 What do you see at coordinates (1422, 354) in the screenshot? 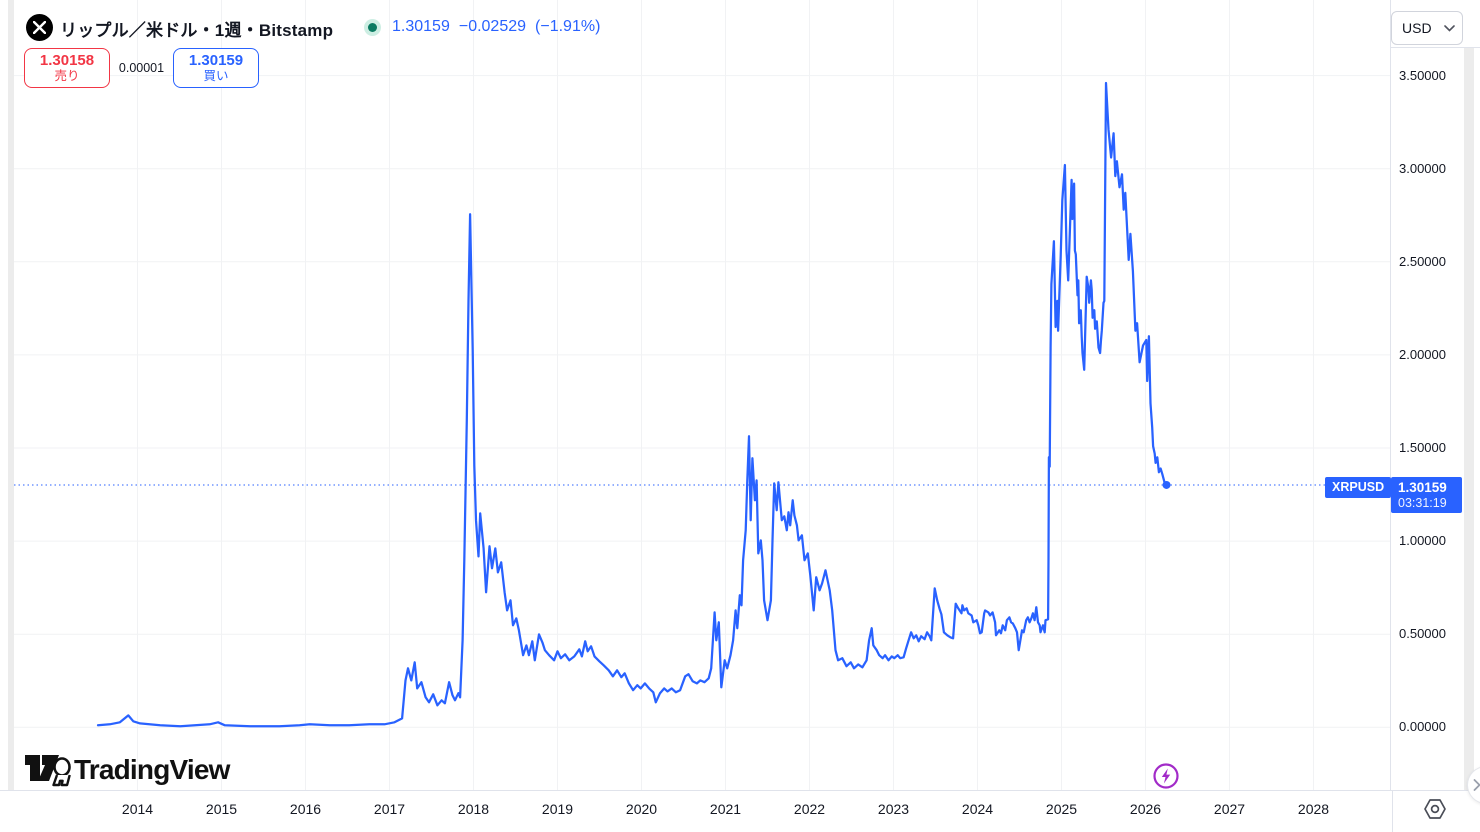
I see `price-tick-label: 2.00000` at bounding box center [1422, 354].